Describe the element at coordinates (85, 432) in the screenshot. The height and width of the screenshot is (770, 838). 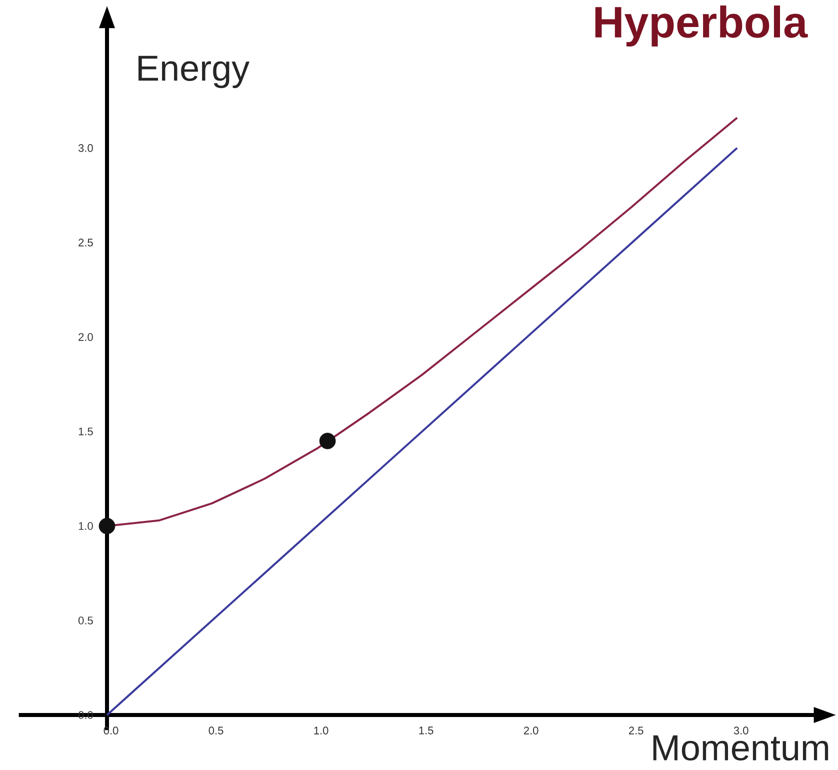
I see `y-tick-label: 1.5` at that location.